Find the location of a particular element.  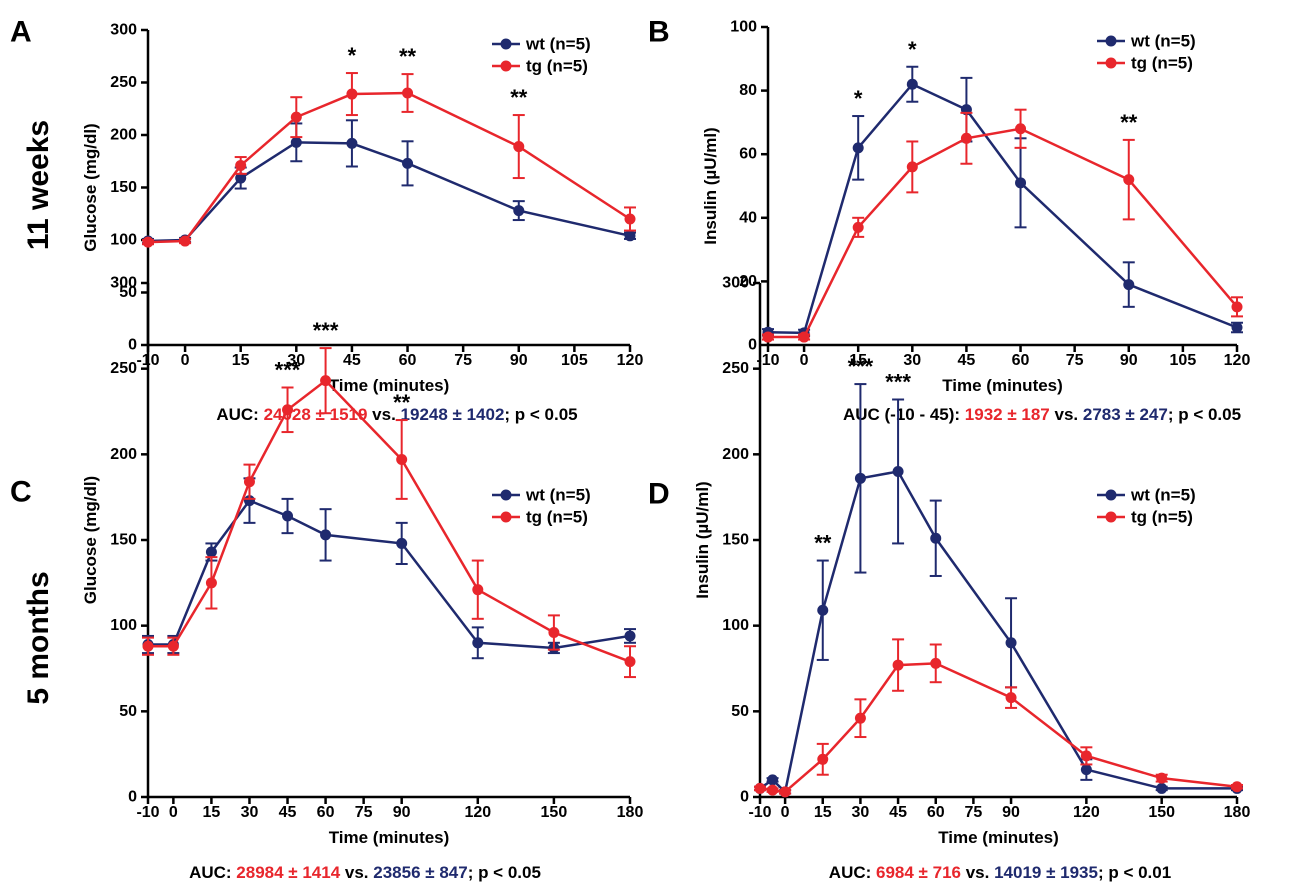

y-axis-label: Glucose (mg/dl) is located at coordinates (90, 187).